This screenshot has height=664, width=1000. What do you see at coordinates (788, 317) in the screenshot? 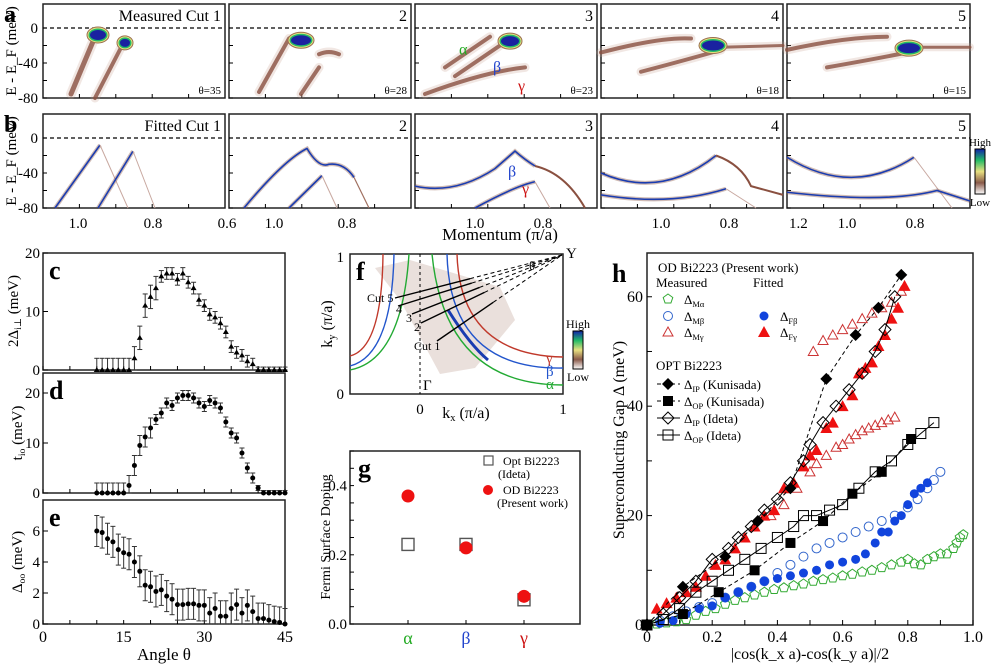
I see `h-legend-label-3: ΔFβ` at bounding box center [788, 317].